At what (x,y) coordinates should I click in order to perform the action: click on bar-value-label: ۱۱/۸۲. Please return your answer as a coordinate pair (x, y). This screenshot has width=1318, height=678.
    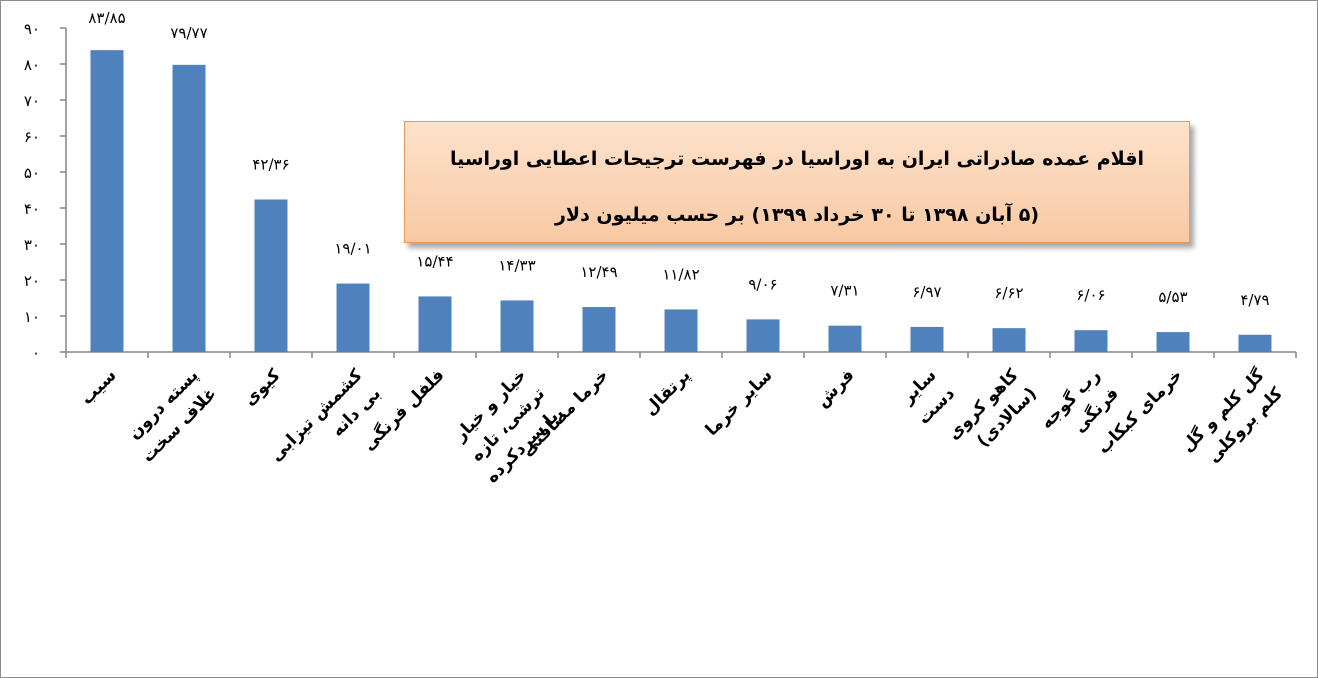
    Looking at the image, I should click on (680, 274).